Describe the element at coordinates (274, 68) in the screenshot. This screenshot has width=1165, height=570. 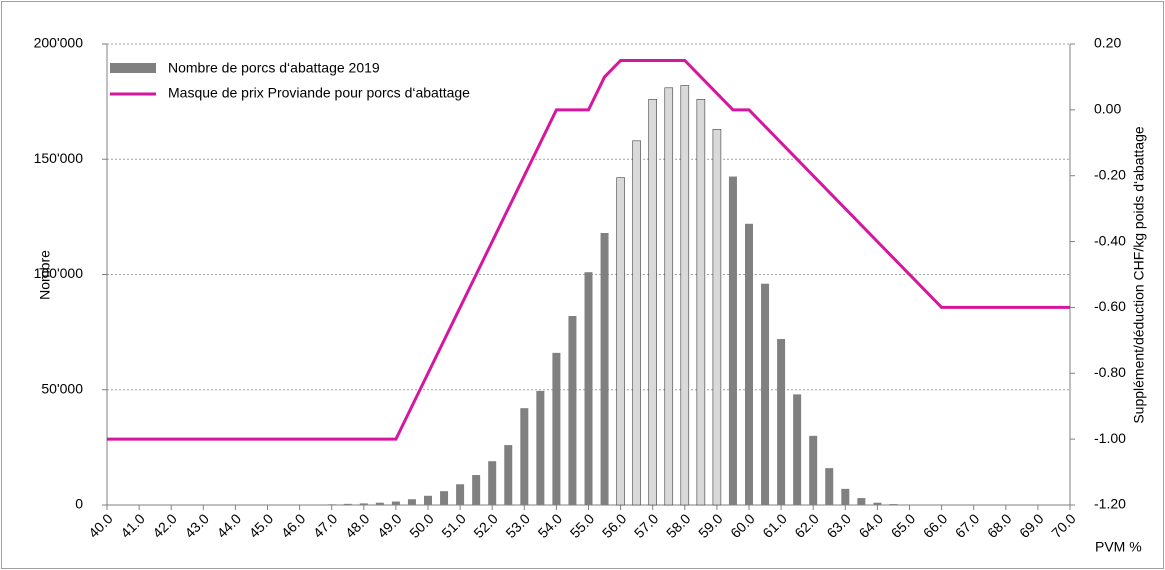
I see `legend-label: Nombre de porcs d‘abattage 2019` at that location.